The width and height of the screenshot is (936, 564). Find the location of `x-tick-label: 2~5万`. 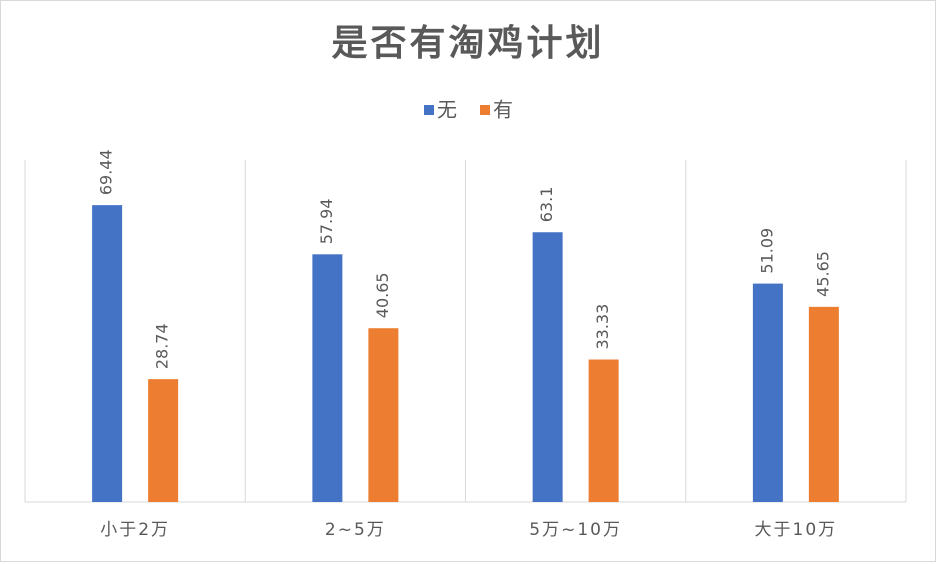

x-tick-label: 2~5万 is located at coordinates (355, 530).